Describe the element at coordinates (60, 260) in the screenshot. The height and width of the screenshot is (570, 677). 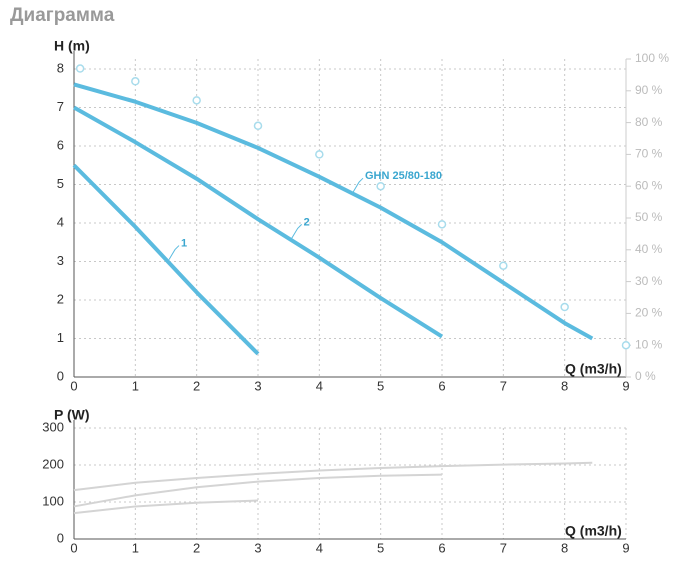
I see `y-tick-label: 3` at that location.